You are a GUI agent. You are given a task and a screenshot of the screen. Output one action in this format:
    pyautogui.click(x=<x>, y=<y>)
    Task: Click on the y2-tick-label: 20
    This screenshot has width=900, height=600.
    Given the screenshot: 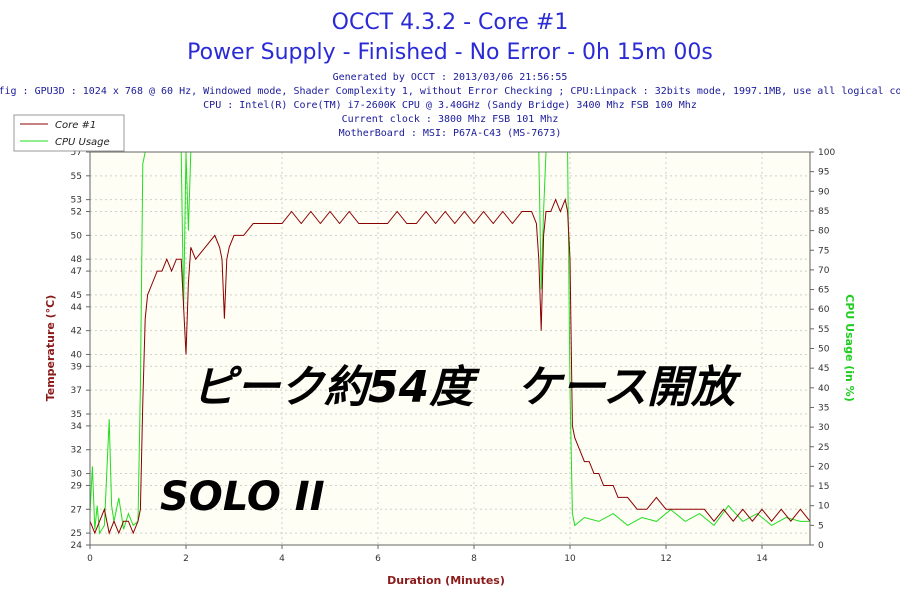 What is the action you would take?
    pyautogui.click(x=824, y=467)
    